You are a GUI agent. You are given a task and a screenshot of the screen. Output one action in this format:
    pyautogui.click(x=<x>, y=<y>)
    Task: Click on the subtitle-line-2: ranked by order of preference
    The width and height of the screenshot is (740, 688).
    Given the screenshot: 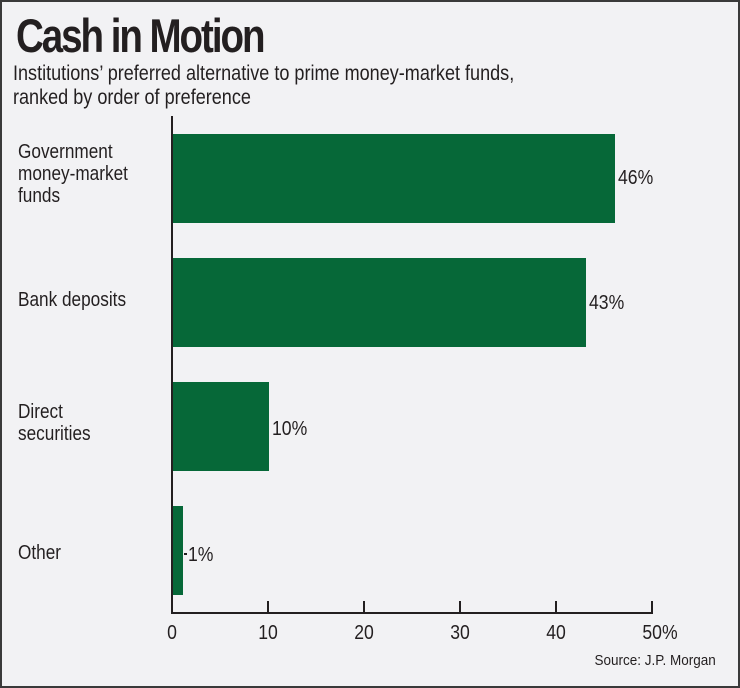 What is the action you would take?
    pyautogui.click(x=132, y=97)
    